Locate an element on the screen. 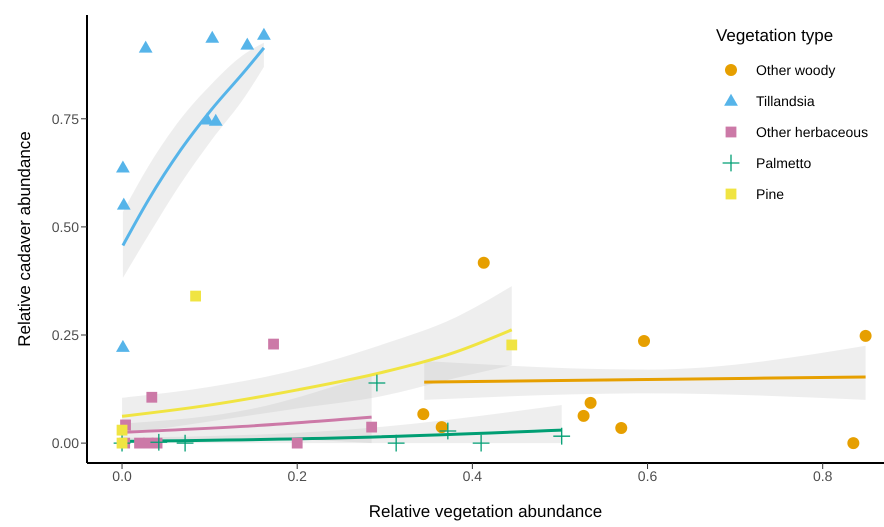  legend-label: Other herbaceous is located at coordinates (812, 132).